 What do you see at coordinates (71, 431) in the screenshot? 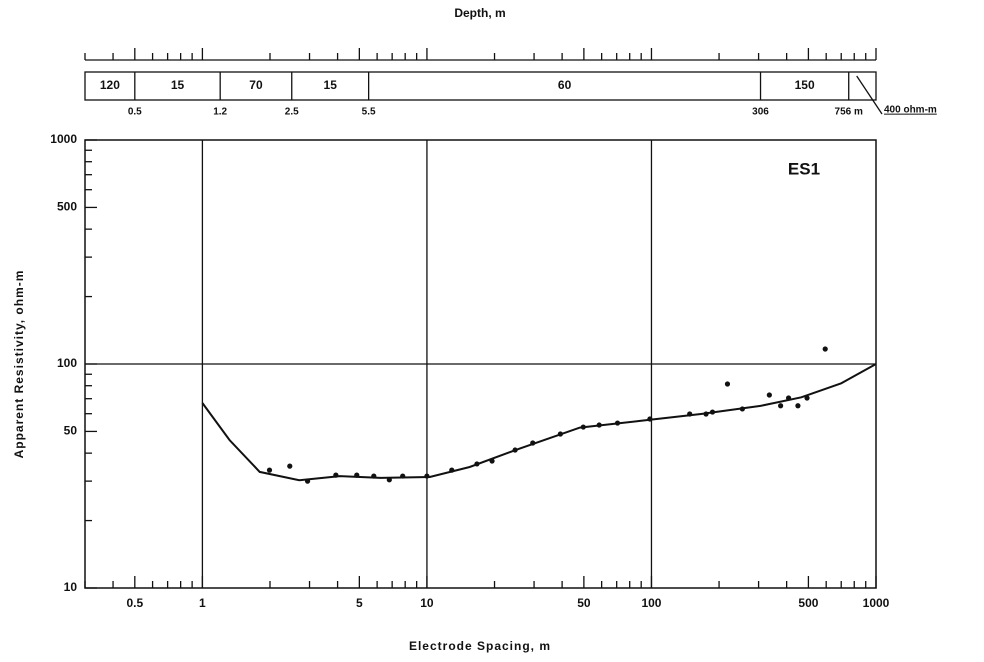
I see `y-tick-label: 50` at bounding box center [71, 431].